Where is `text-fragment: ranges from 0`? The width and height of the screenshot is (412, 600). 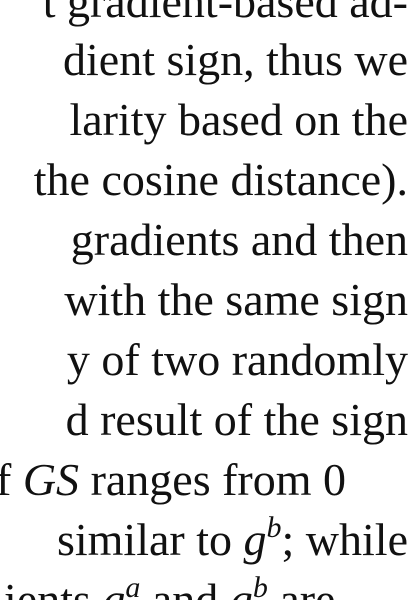 text-fragment: ranges from 0 is located at coordinates (218, 479).